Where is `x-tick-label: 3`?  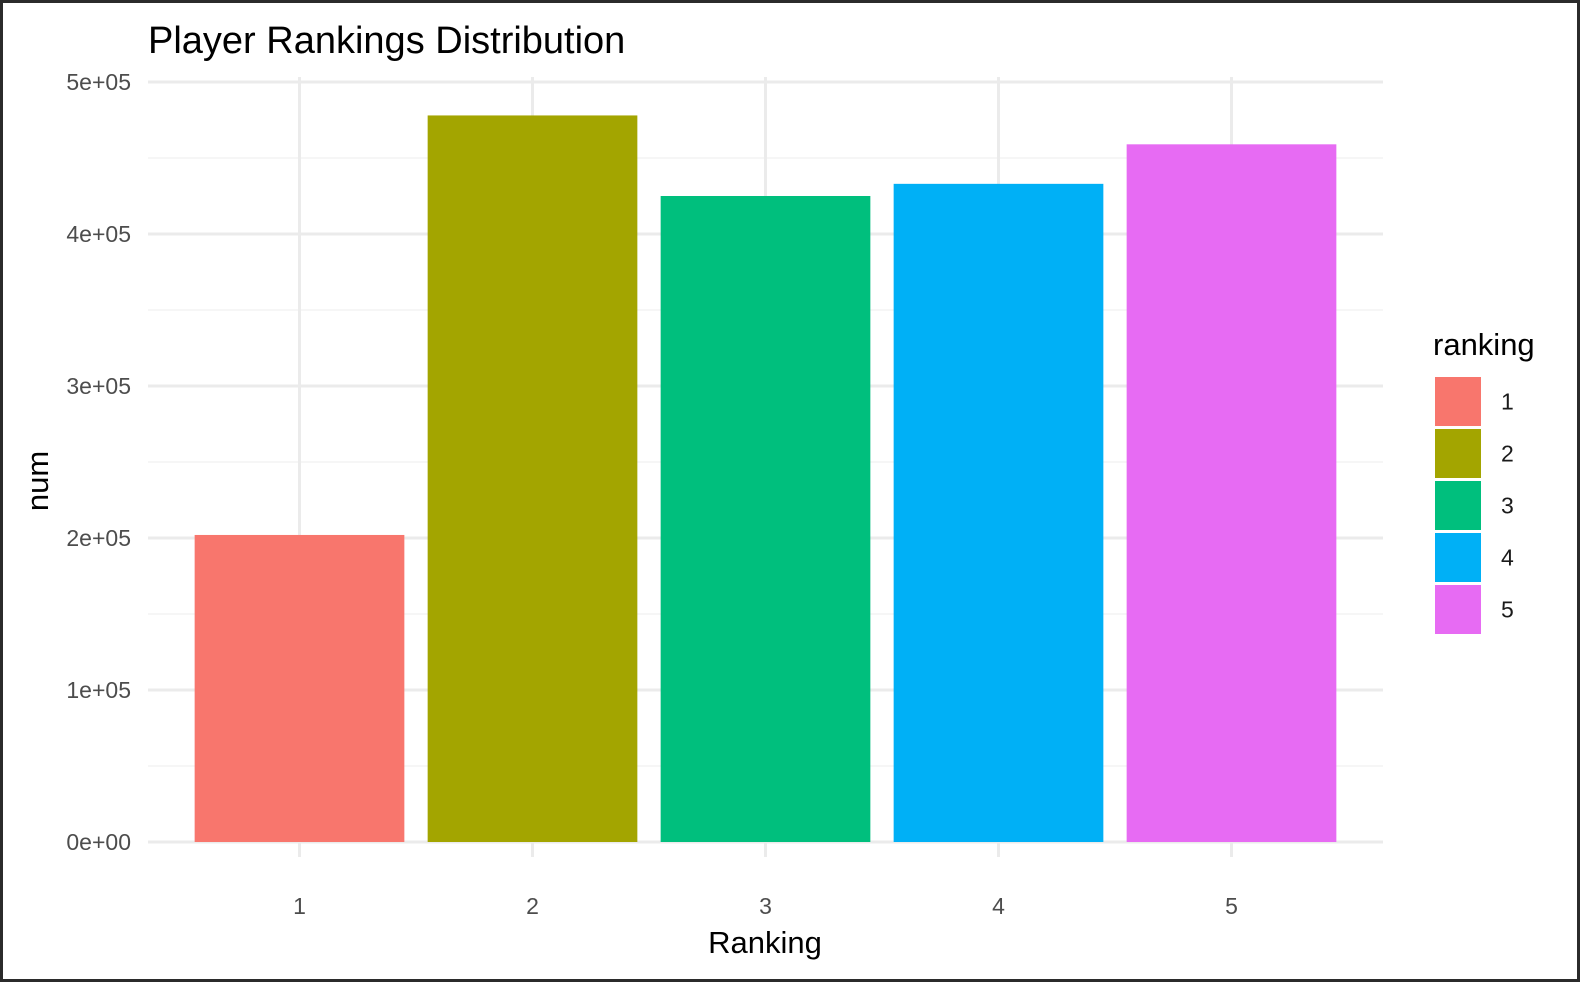
x-tick-label: 3 is located at coordinates (765, 906).